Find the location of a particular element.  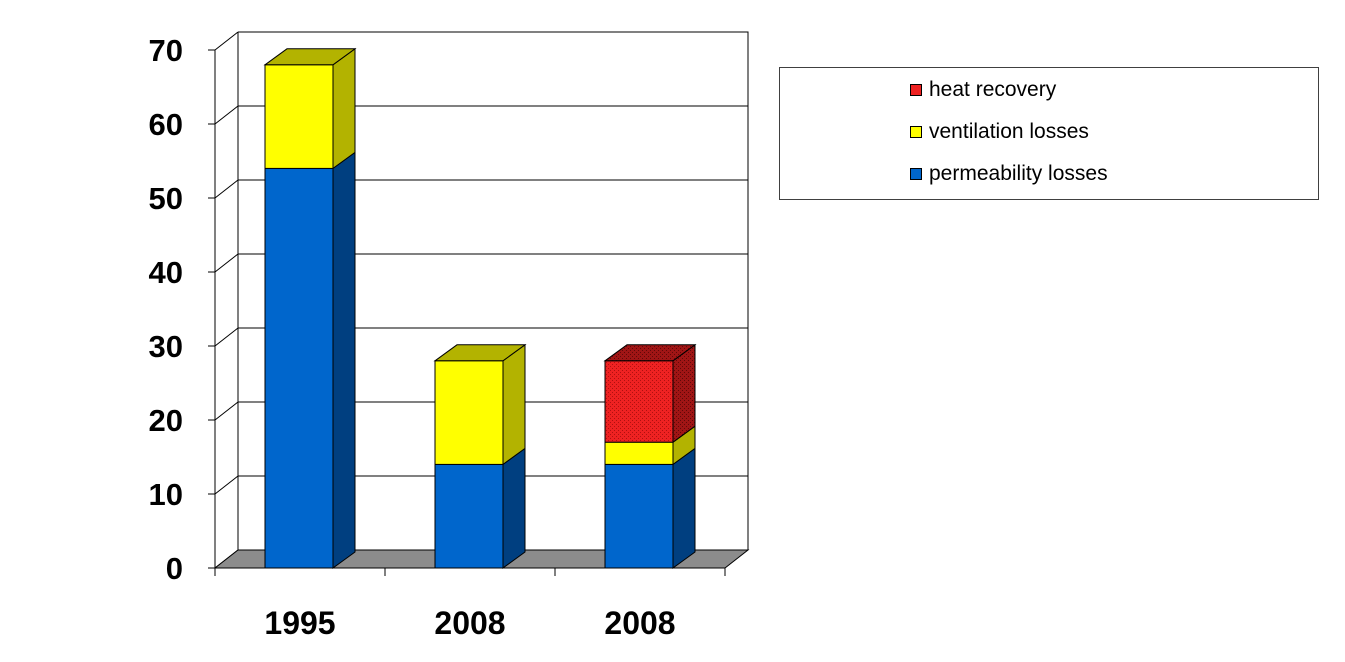

y-tick-label: 40 is located at coordinates (166, 272).